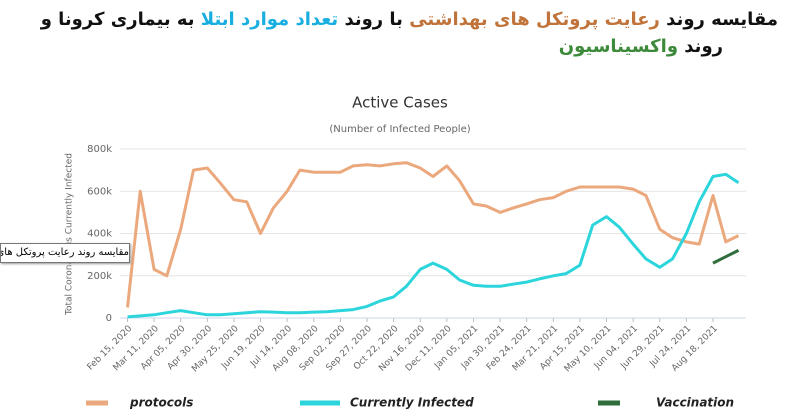 The width and height of the screenshot is (800, 418). I want to click on title-part: واکسیناسیون, so click(618, 46).